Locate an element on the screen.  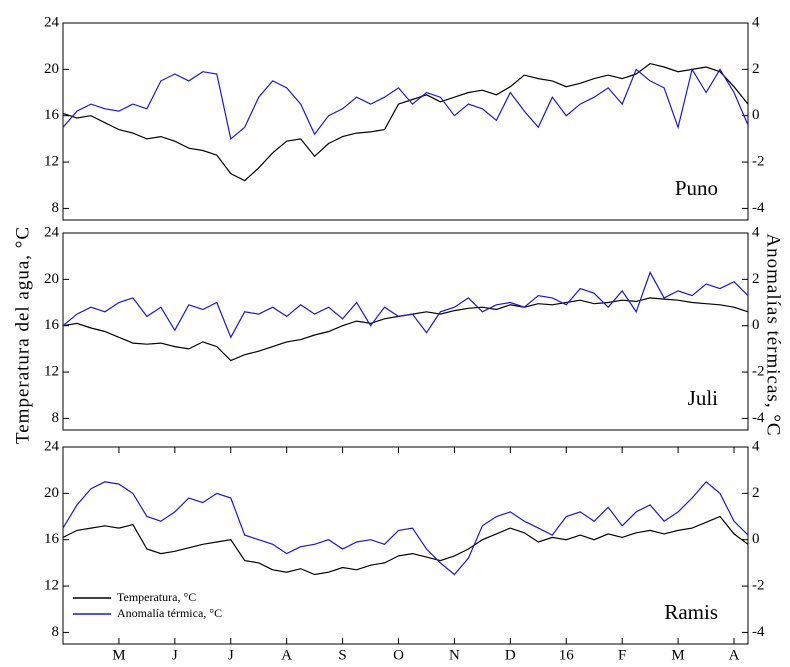
legend-label: Anomalía térmica, °C is located at coordinates (169, 613).